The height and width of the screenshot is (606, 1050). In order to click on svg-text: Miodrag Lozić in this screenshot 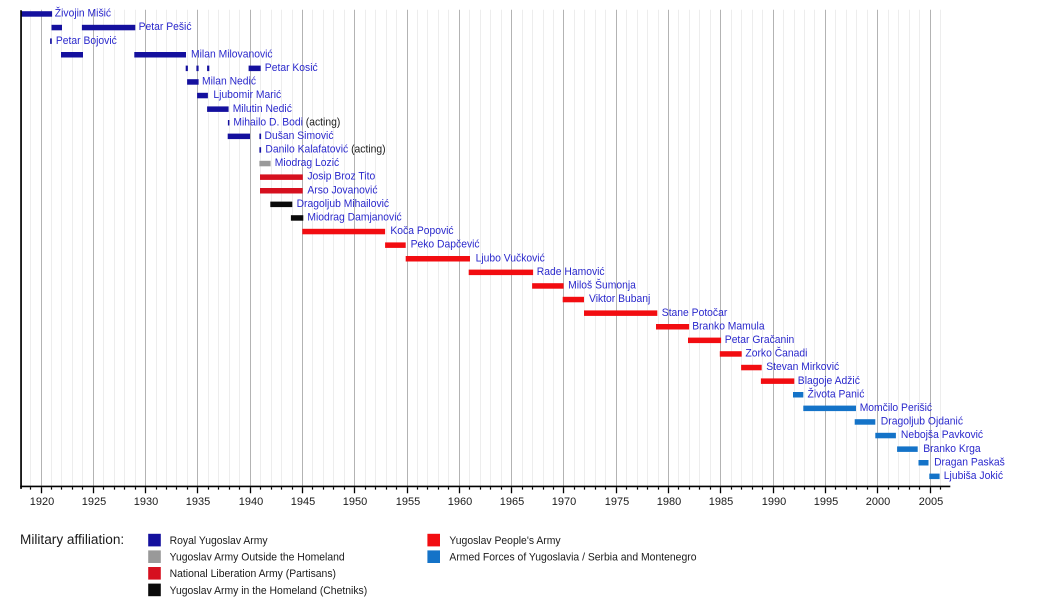, I will do `click(307, 163)`.